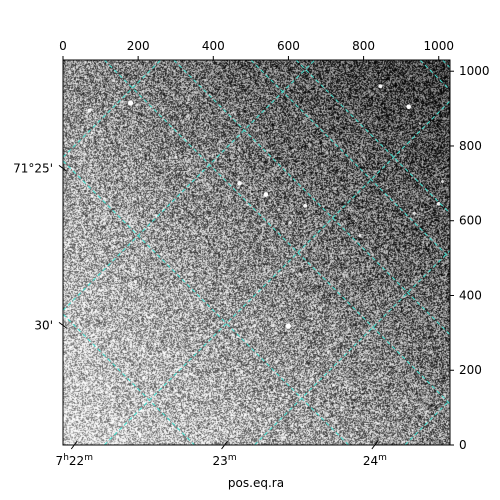 This screenshot has height=500, width=500. What do you see at coordinates (470, 146) in the screenshot?
I see `y-tick-label: 800` at bounding box center [470, 146].